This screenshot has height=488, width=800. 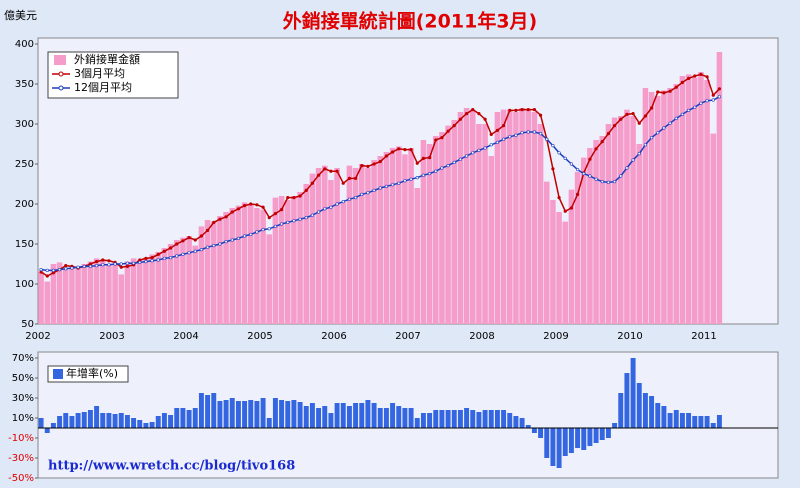 What do you see at coordinates (481, 336) in the screenshot?
I see `x-tick-label: 2008` at bounding box center [481, 336].